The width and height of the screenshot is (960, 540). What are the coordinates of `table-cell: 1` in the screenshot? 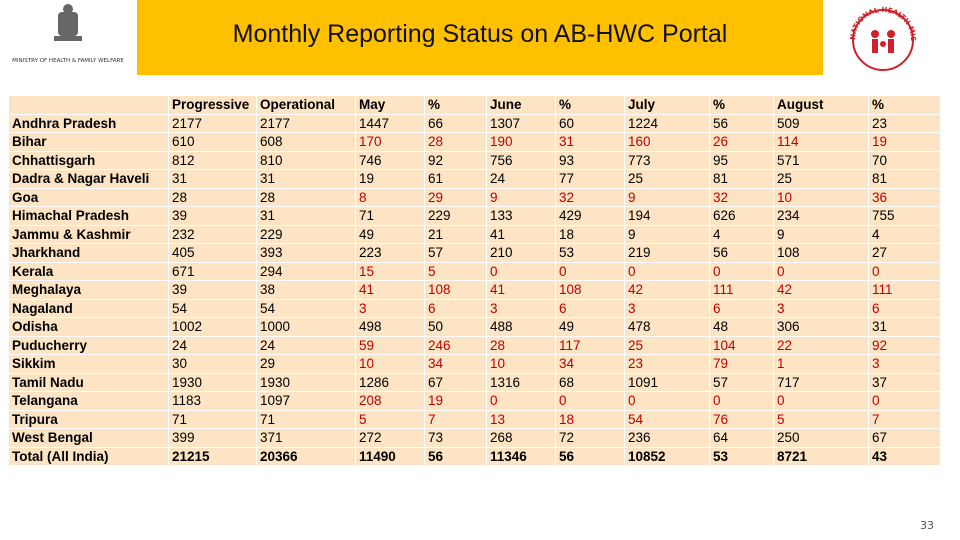 It's located at (821, 364).